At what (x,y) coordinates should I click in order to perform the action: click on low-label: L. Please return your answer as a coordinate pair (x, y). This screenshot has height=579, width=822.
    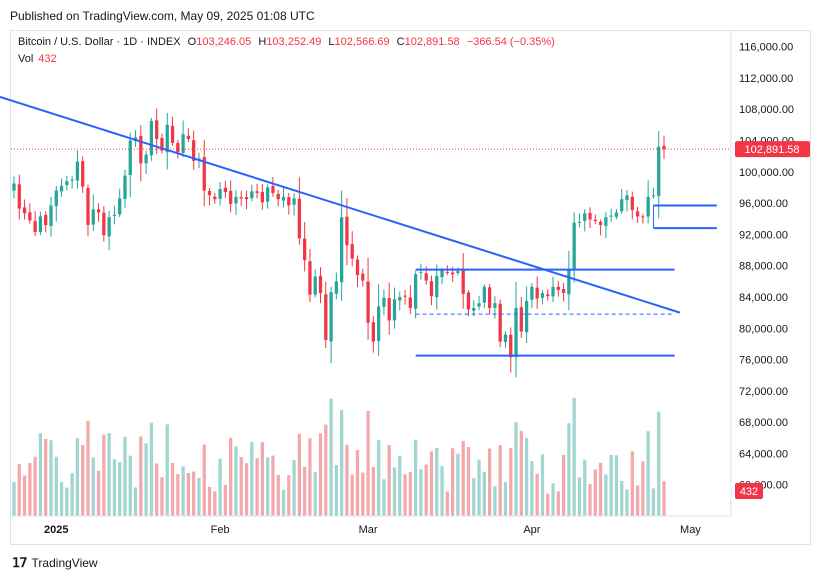
    Looking at the image, I should click on (331, 42).